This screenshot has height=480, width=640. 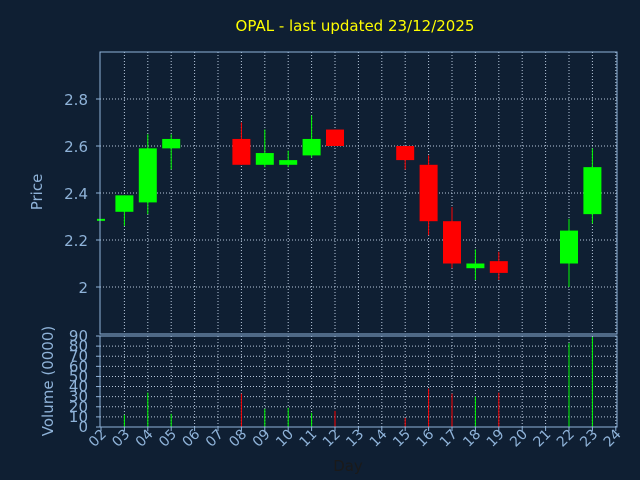 I want to click on volume-bars, so click(x=358, y=382).